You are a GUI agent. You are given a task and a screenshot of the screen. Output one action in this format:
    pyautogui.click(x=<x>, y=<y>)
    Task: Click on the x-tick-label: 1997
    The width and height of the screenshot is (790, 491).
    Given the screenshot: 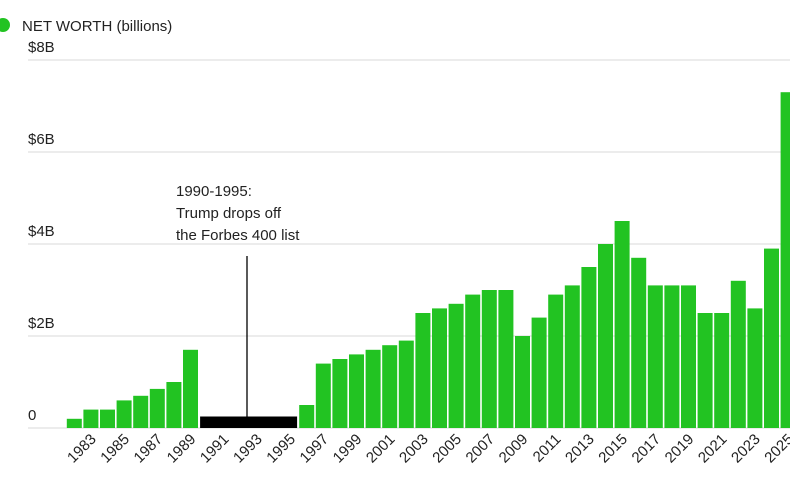 What is the action you would take?
    pyautogui.click(x=315, y=449)
    